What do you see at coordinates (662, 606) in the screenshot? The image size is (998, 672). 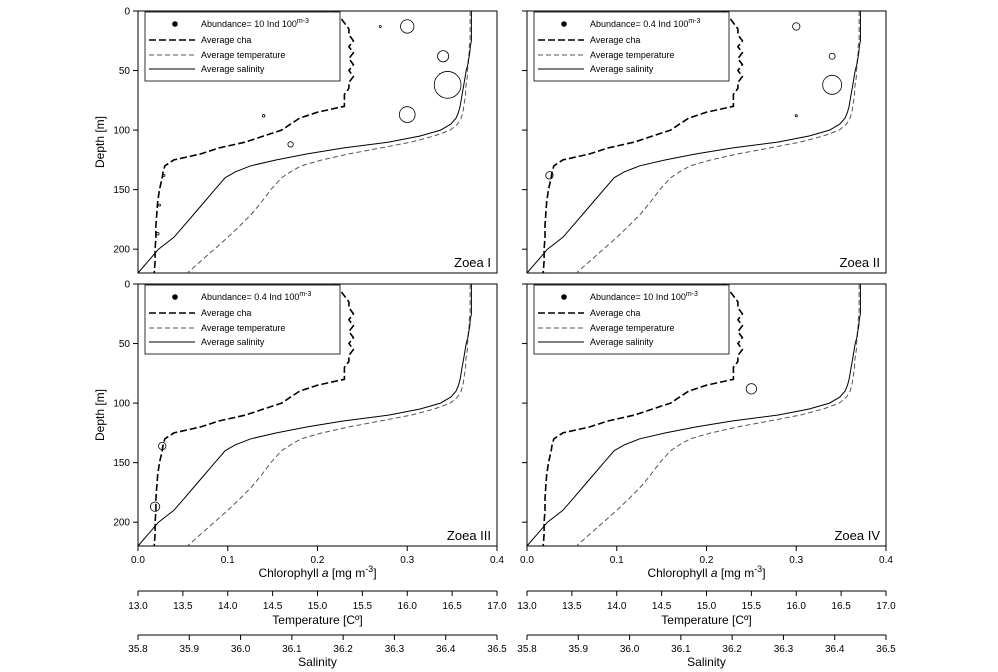 I see `temperature-tick-label: 14.5` at bounding box center [662, 606].